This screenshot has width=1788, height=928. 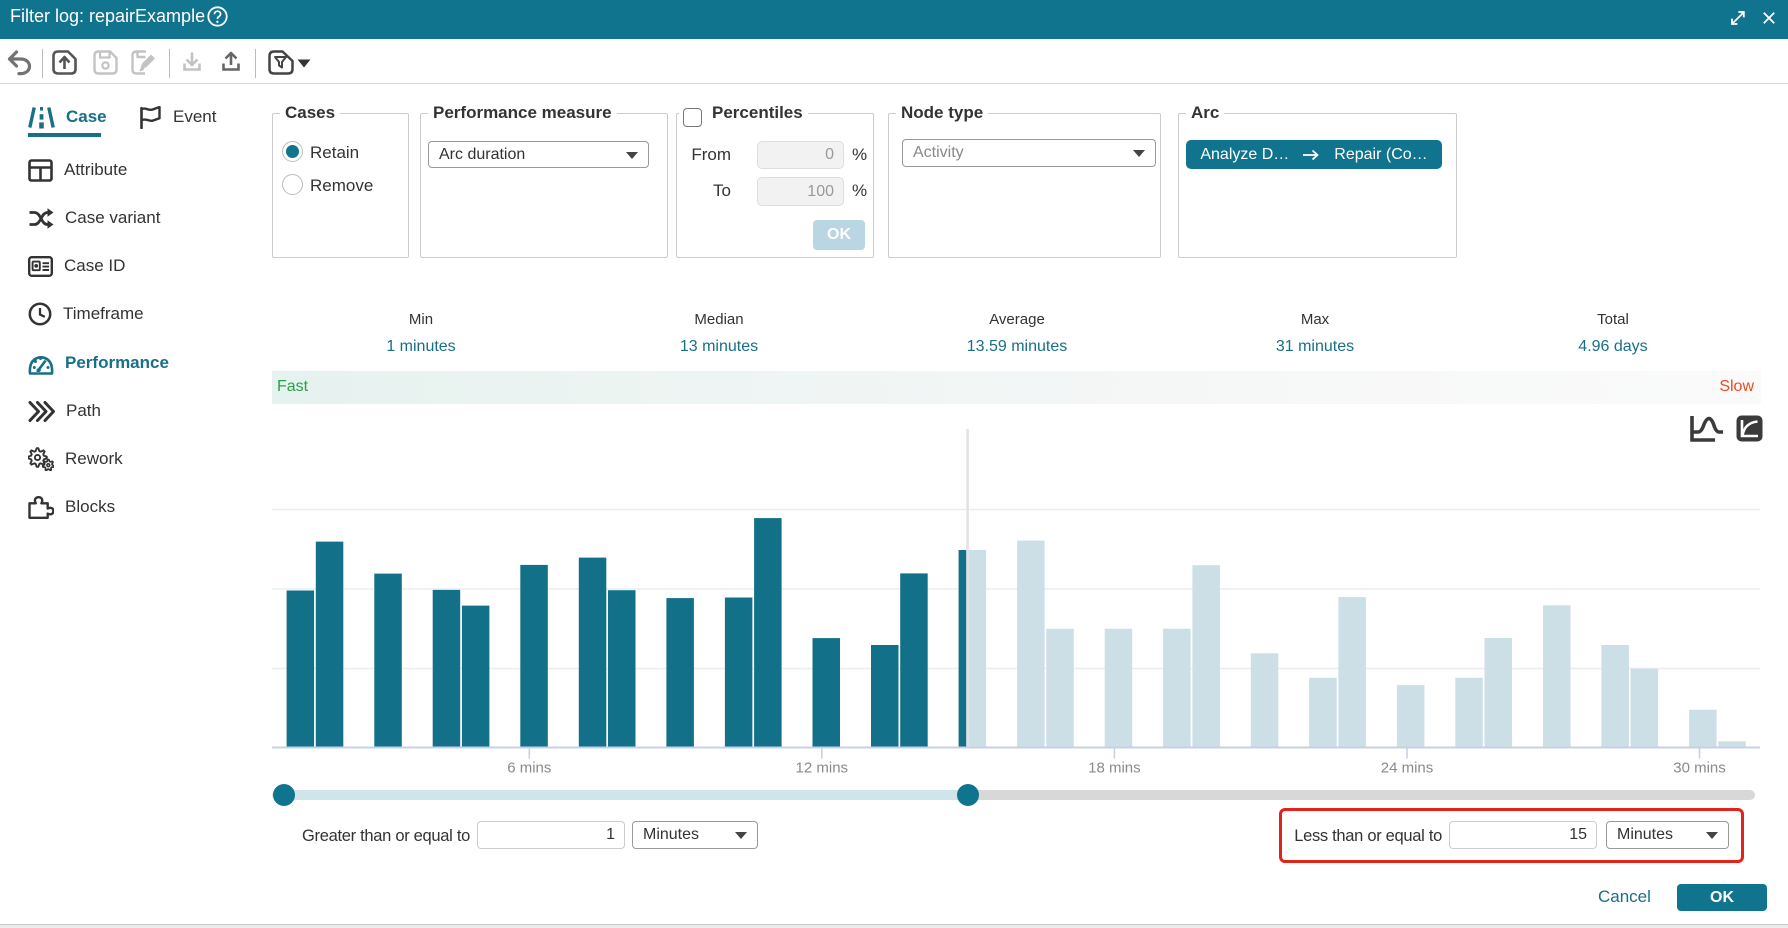 I want to click on svg-text: 30 mins, so click(x=1699, y=768).